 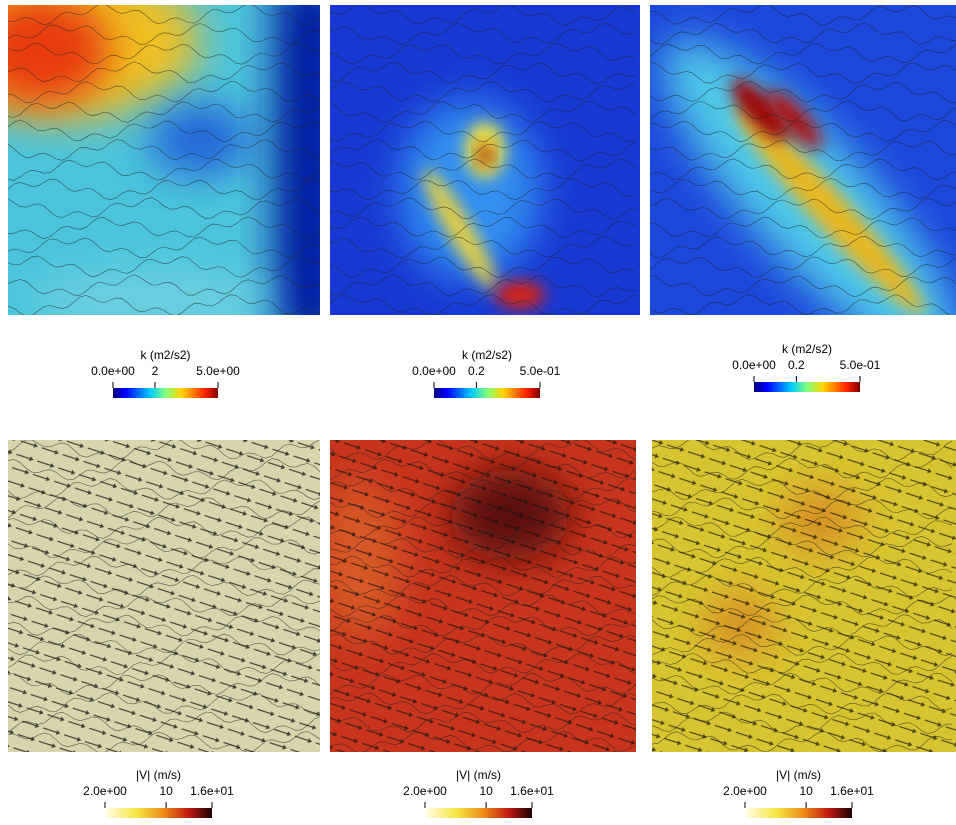 What do you see at coordinates (540, 371) in the screenshot?
I see `colorbar-tick-label: 5.0e-01` at bounding box center [540, 371].